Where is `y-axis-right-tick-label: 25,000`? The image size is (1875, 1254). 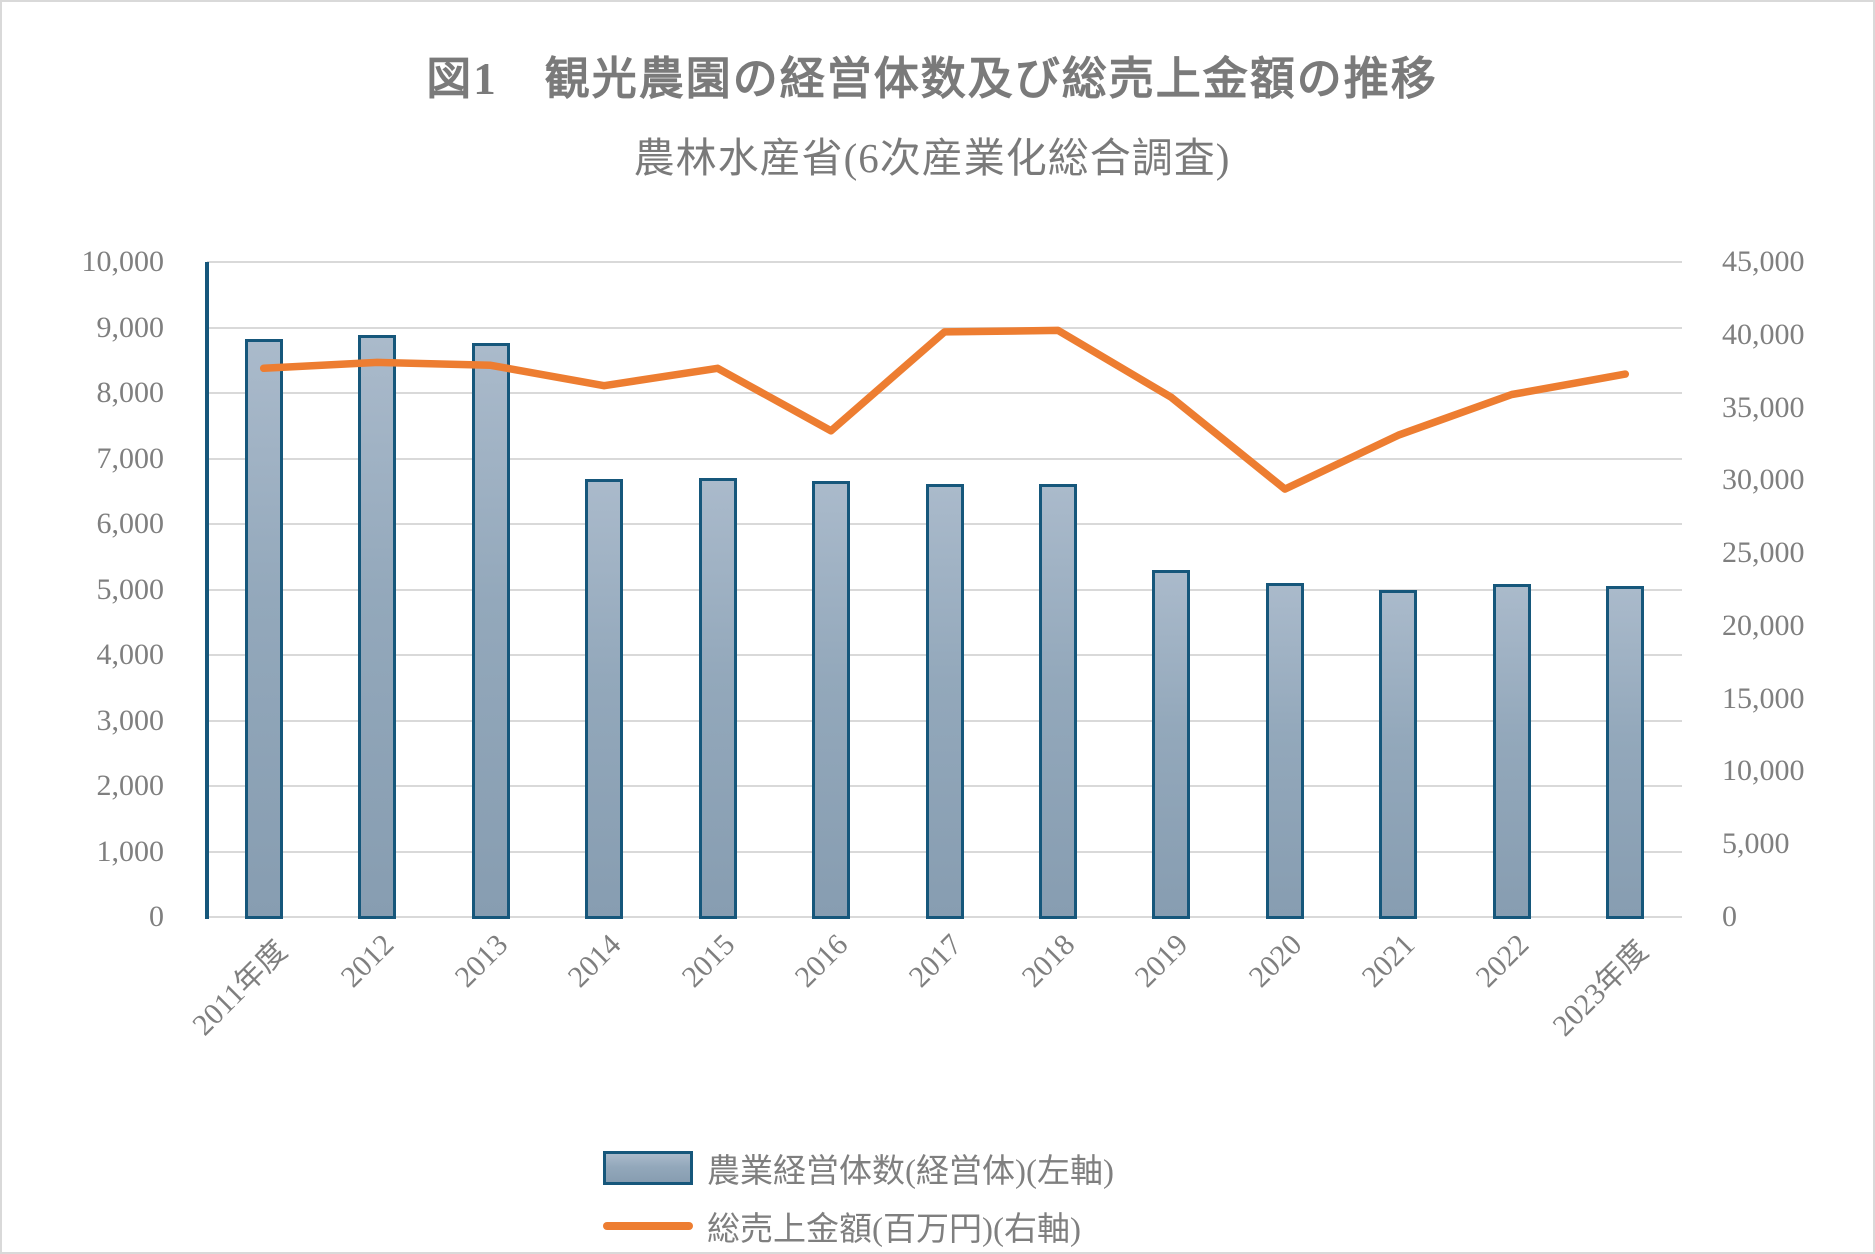
y-axis-right-tick-label: 25,000 is located at coordinates (1763, 553).